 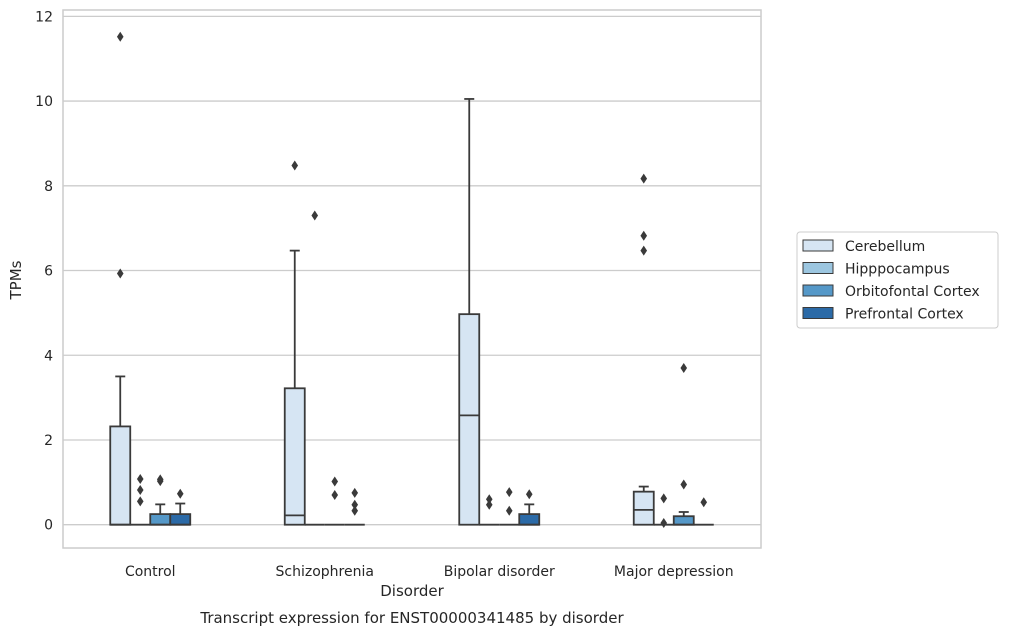 I want to click on y-tick-label: 10, so click(x=44, y=102).